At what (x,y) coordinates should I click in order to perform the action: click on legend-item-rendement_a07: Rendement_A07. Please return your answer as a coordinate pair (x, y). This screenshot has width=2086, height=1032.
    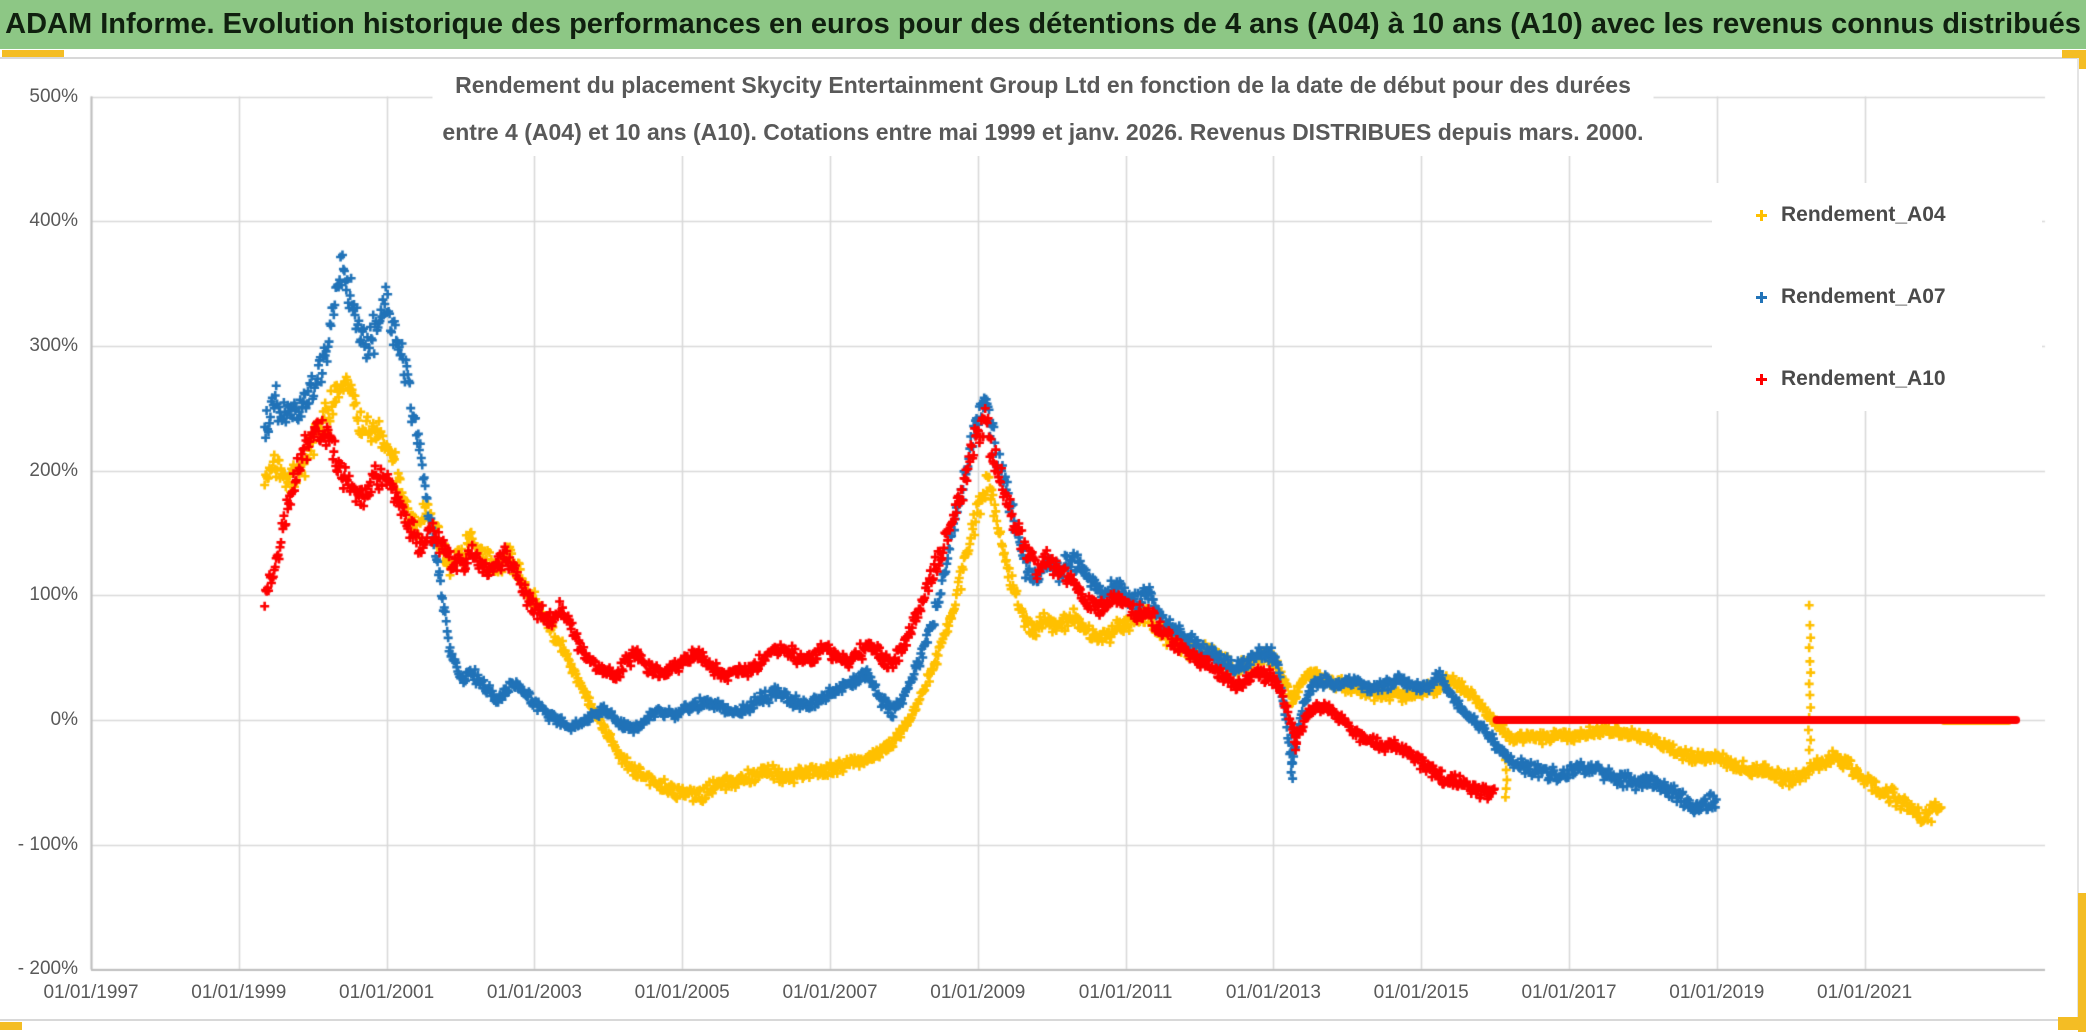
    Looking at the image, I should click on (1877, 297).